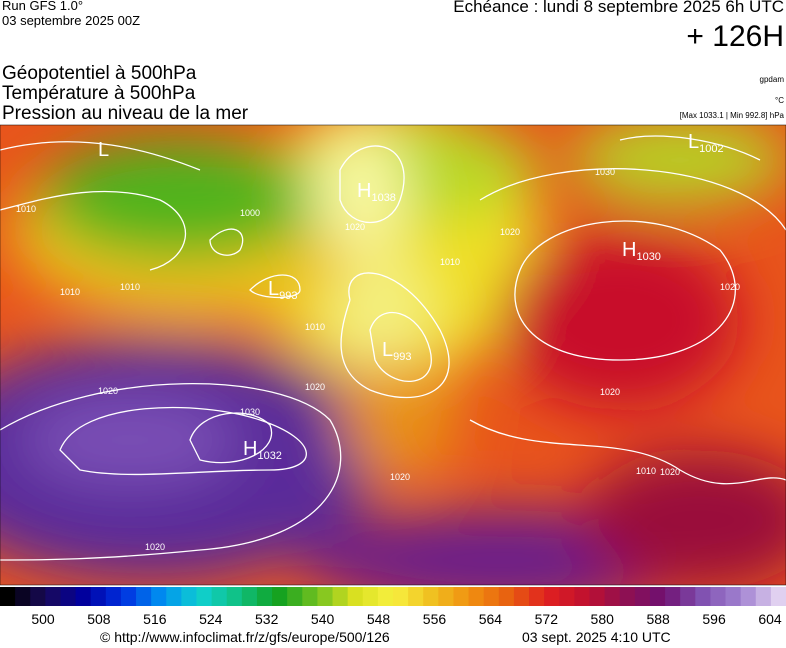 The image size is (786, 648). What do you see at coordinates (155, 619) in the screenshot?
I see `colorbar-tick-label: 516` at bounding box center [155, 619].